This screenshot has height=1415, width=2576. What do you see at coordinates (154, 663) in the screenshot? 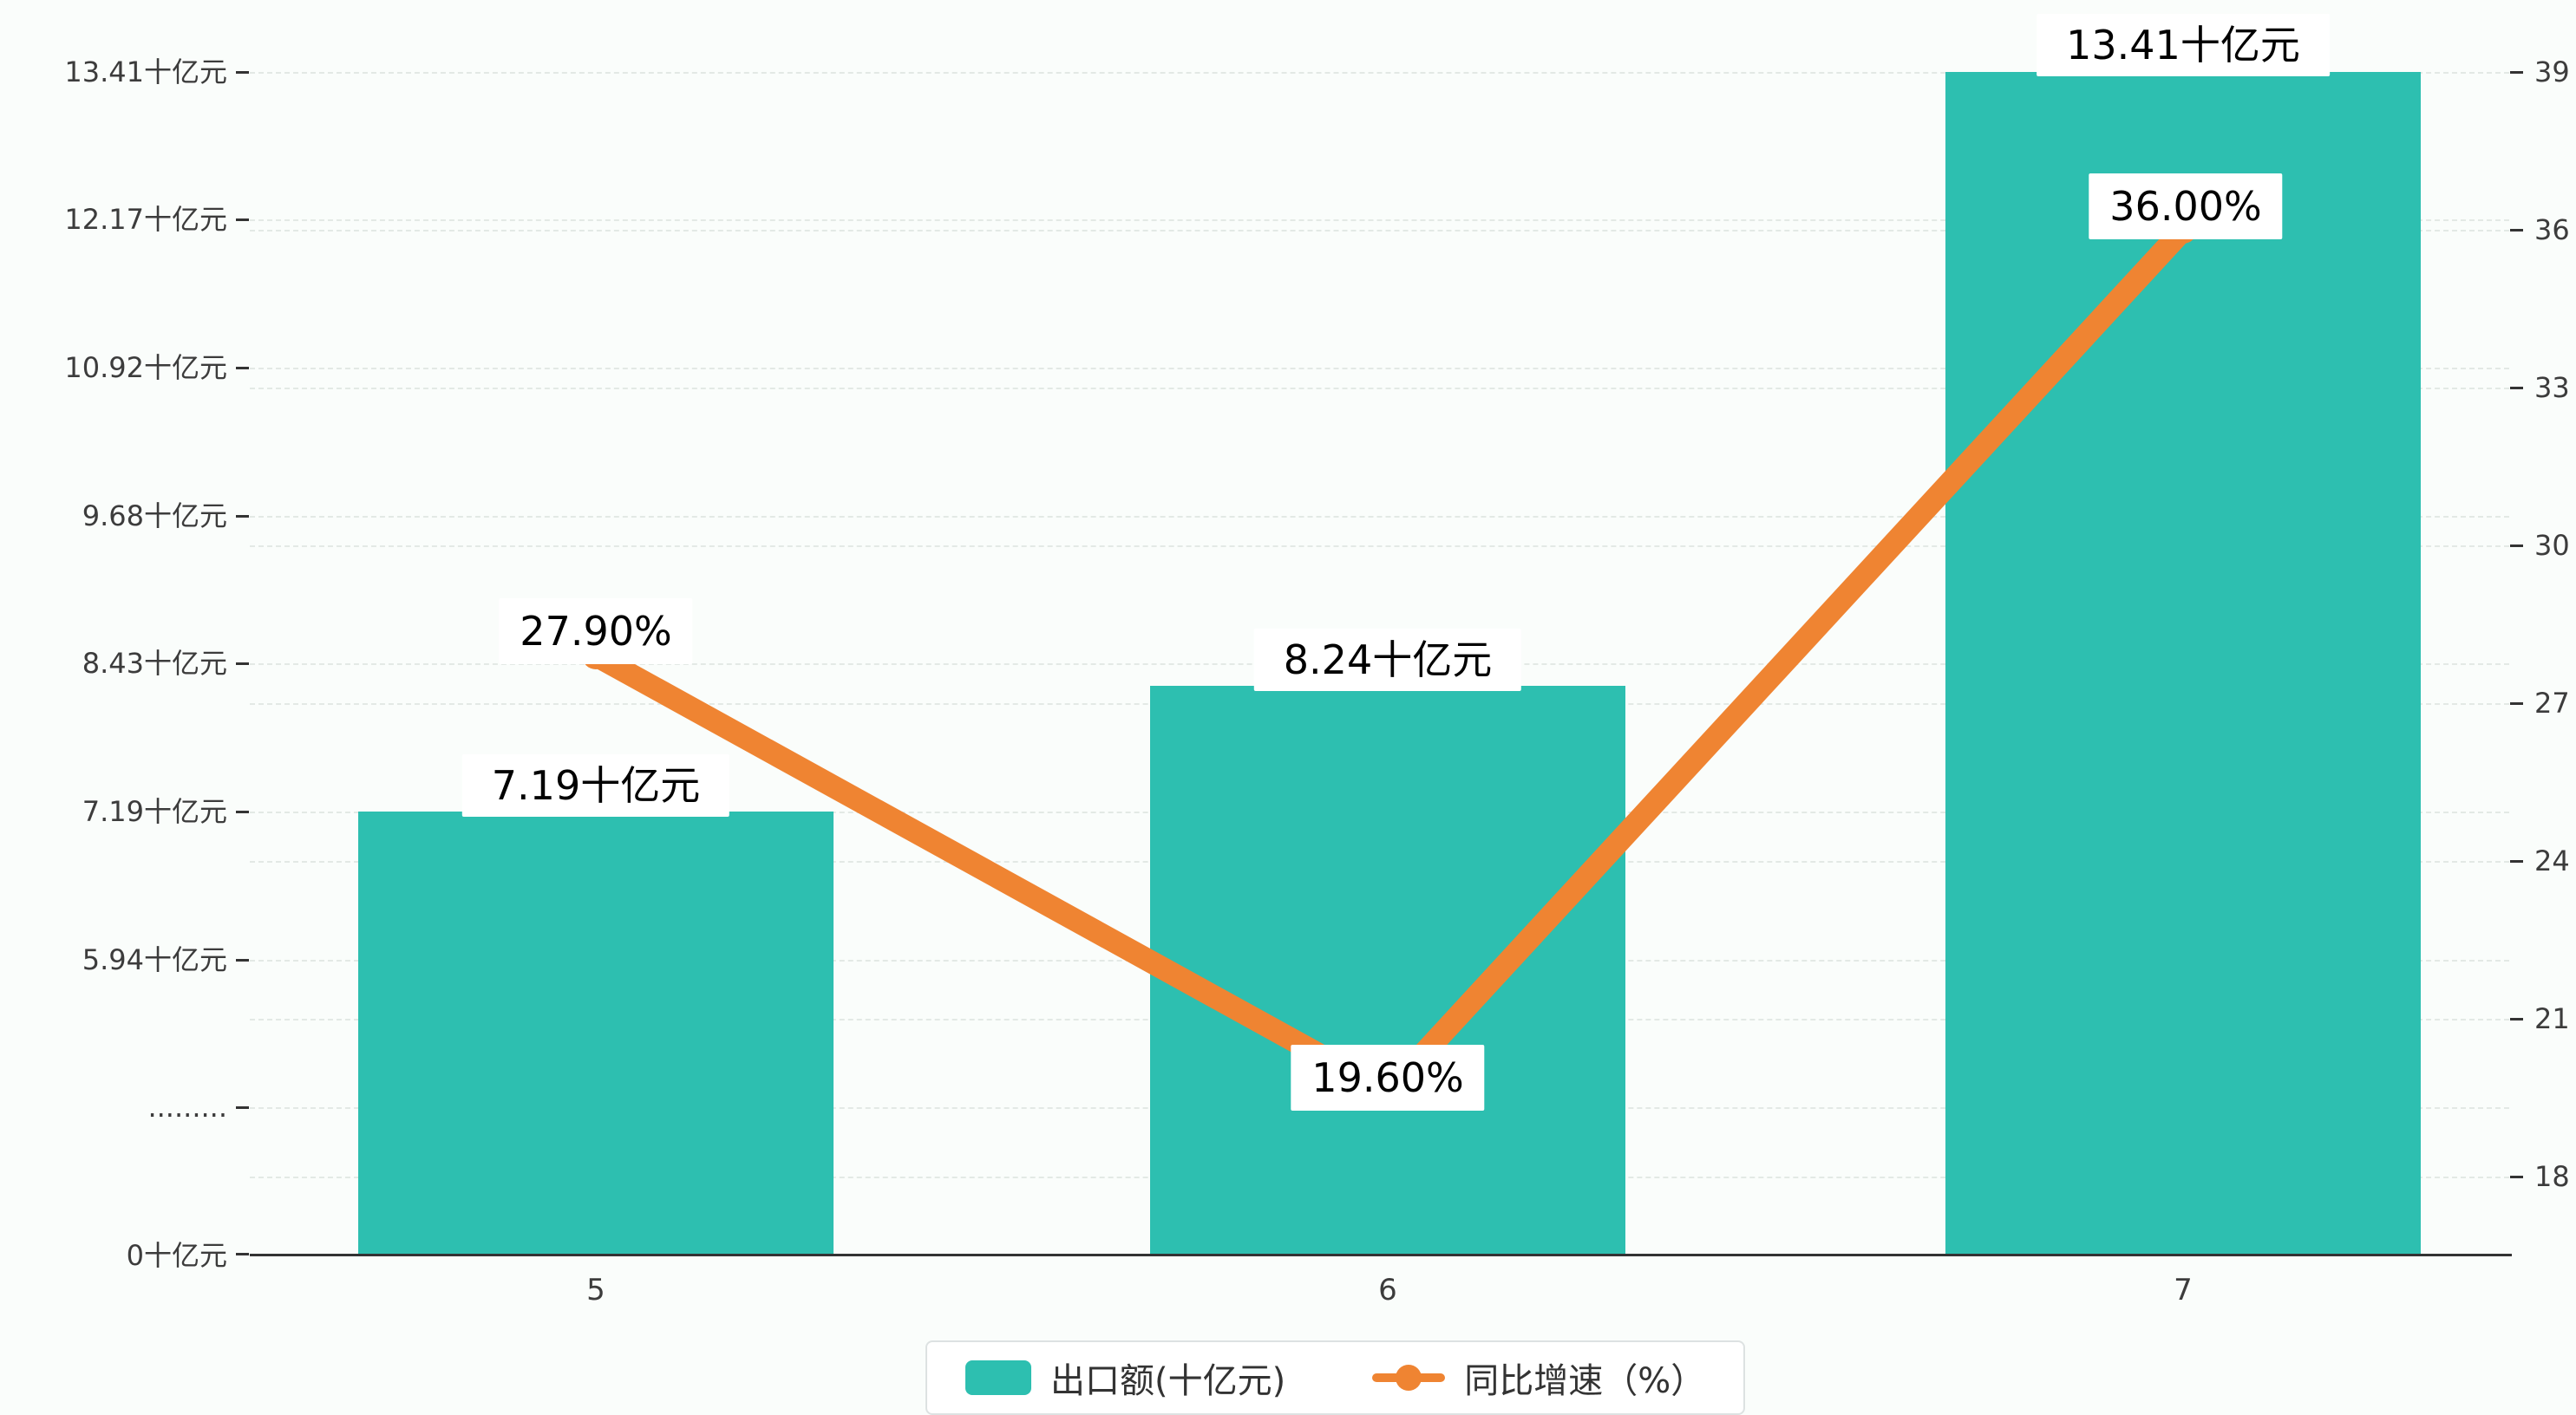
I see `left-axis-tick-label: 8.43十亿元` at bounding box center [154, 663].